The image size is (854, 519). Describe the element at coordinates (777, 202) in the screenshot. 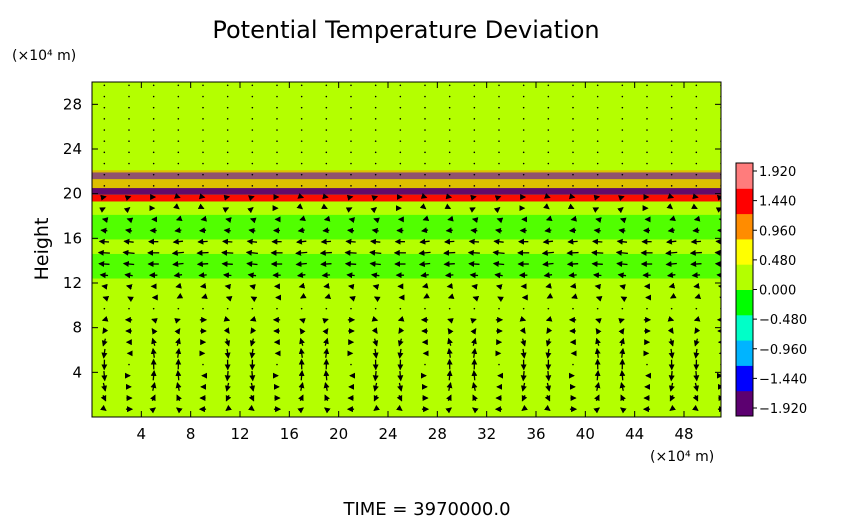

I see `colorbar-label-1: 1.440` at that location.